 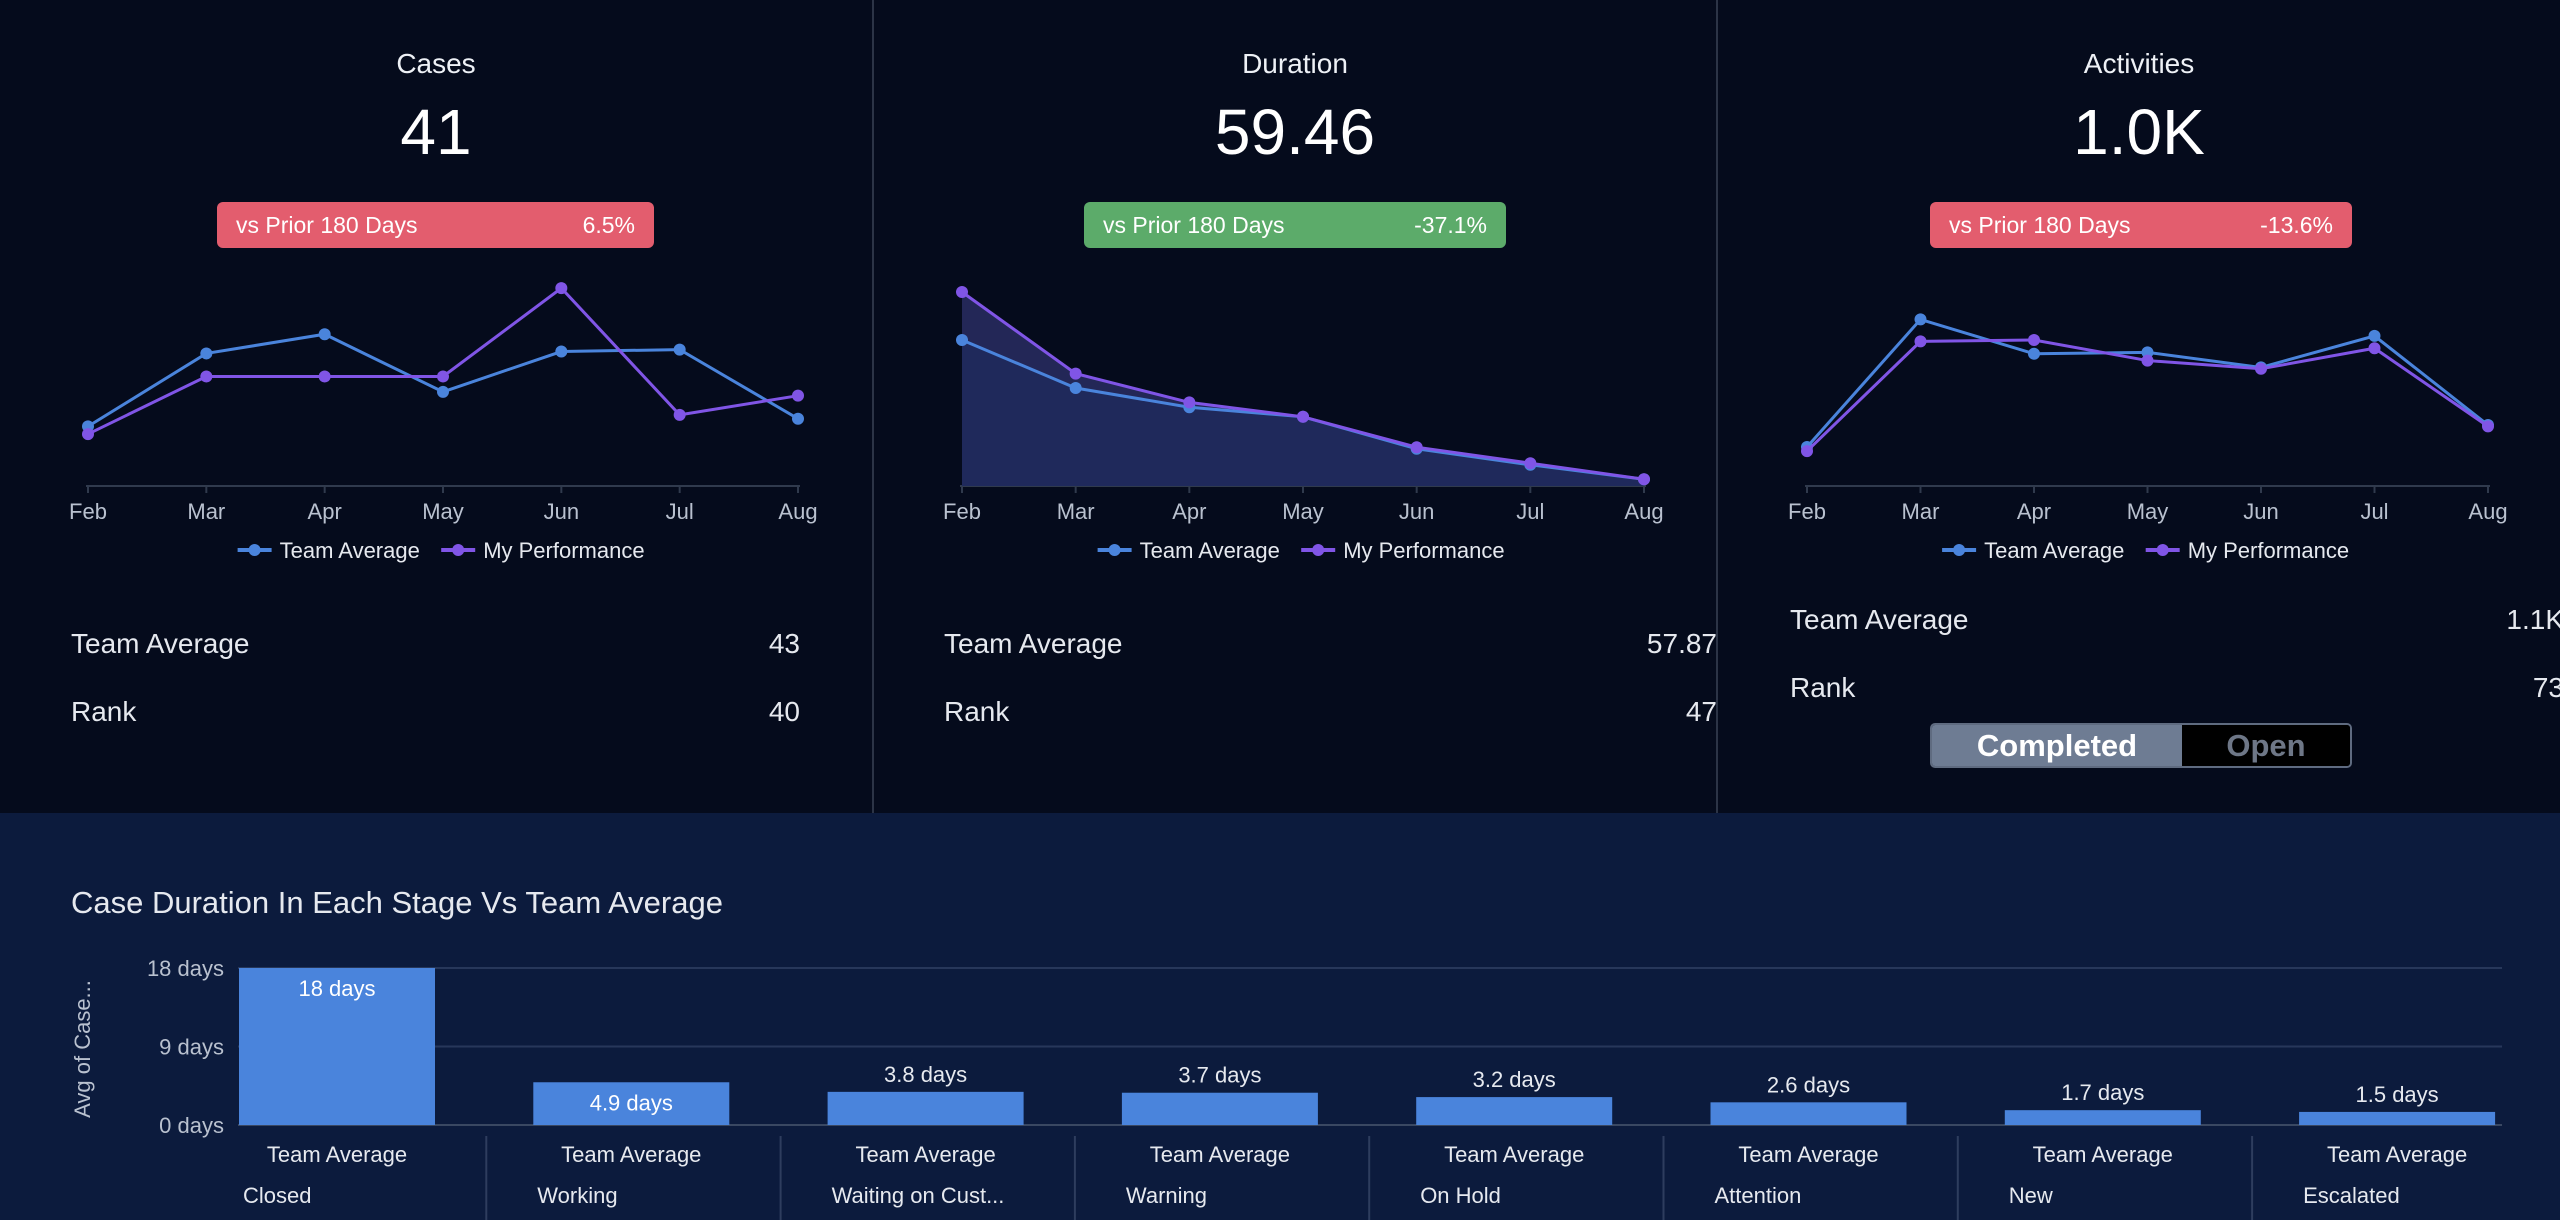 I want to click on category-label: Closed, so click(x=277, y=1195).